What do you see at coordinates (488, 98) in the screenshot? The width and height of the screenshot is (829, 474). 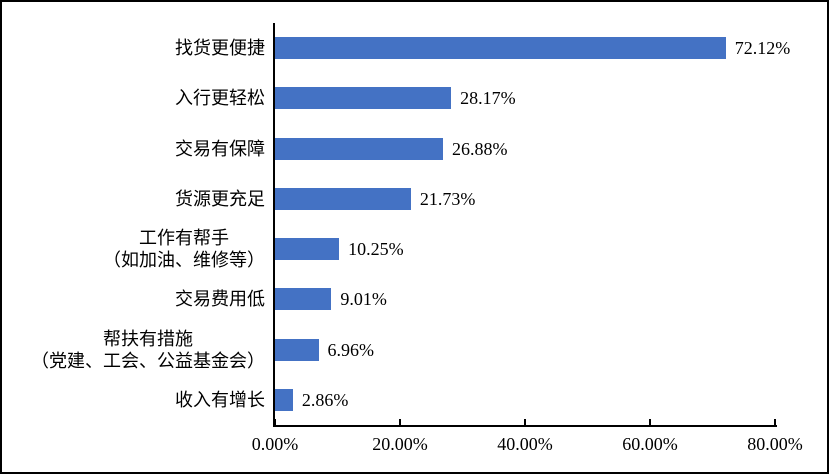 I see `value-label: 28.17%` at bounding box center [488, 98].